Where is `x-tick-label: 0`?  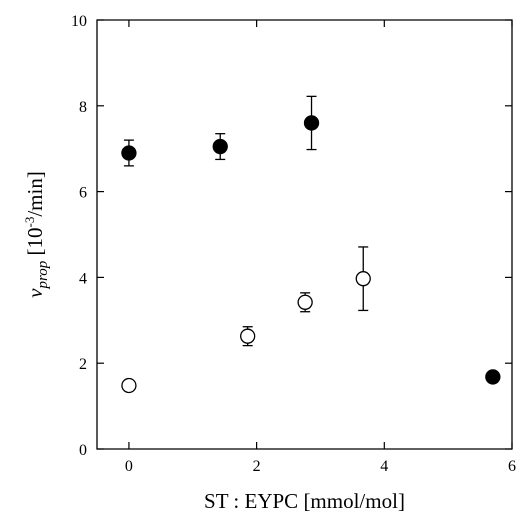
x-tick-label: 0 is located at coordinates (129, 466).